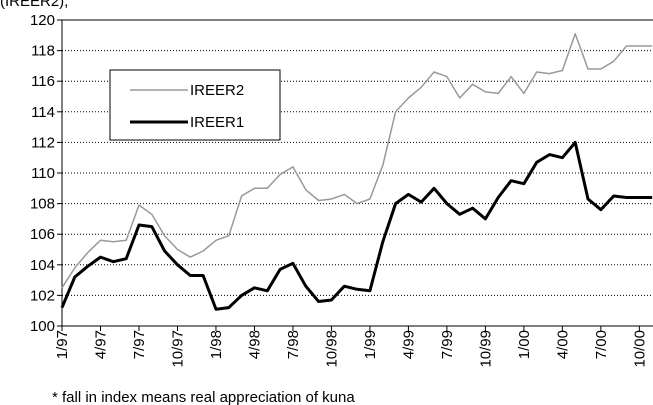 The height and width of the screenshot is (405, 653). I want to click on legend-label: IREER1, so click(217, 122).